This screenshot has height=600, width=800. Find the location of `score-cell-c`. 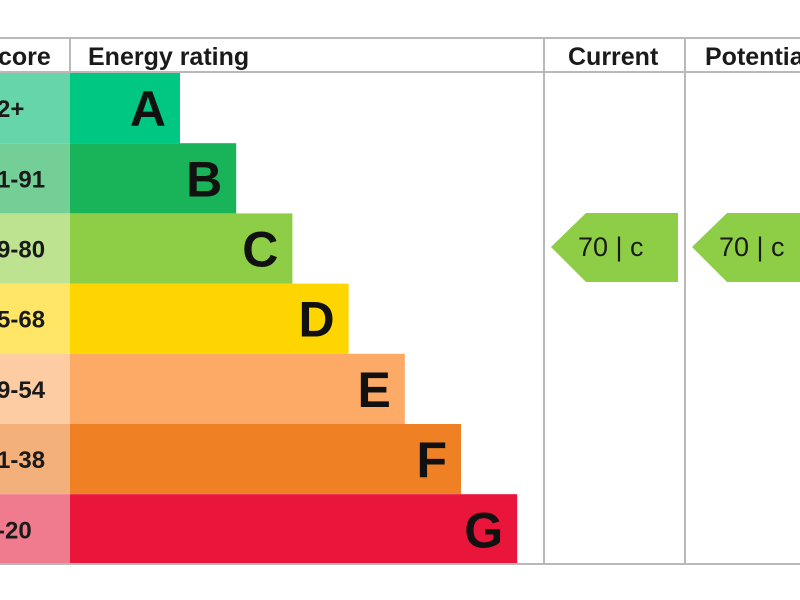

score-cell-c is located at coordinates (35, 248).